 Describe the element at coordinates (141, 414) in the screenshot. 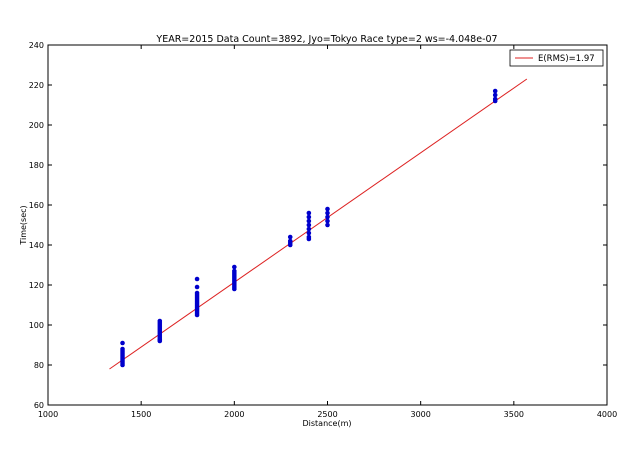

I see `x-tick-label: 1500` at that location.